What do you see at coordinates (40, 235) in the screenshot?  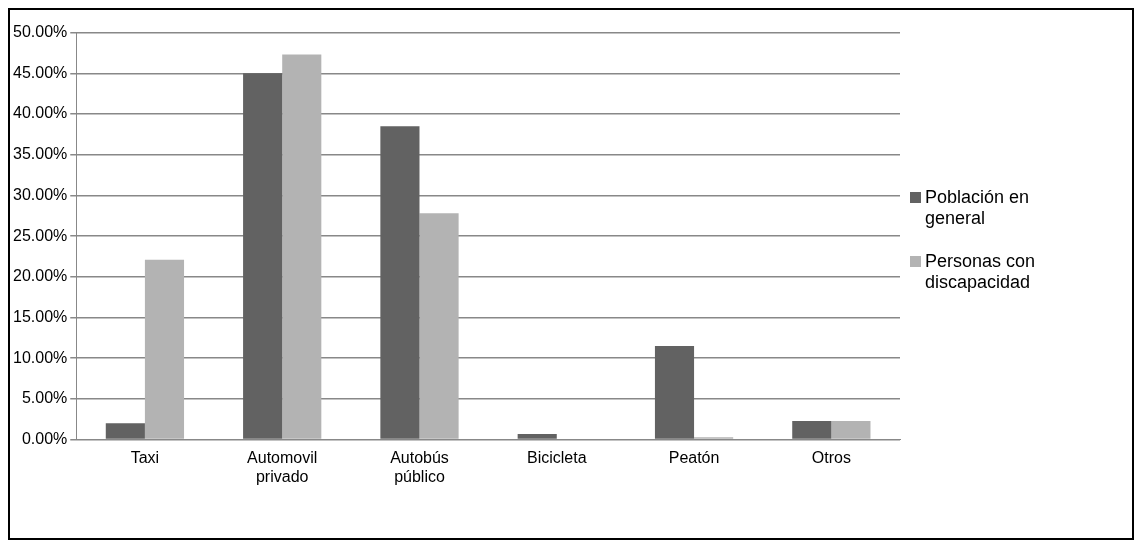 I see `y-tick-label: 25.00%` at bounding box center [40, 235].